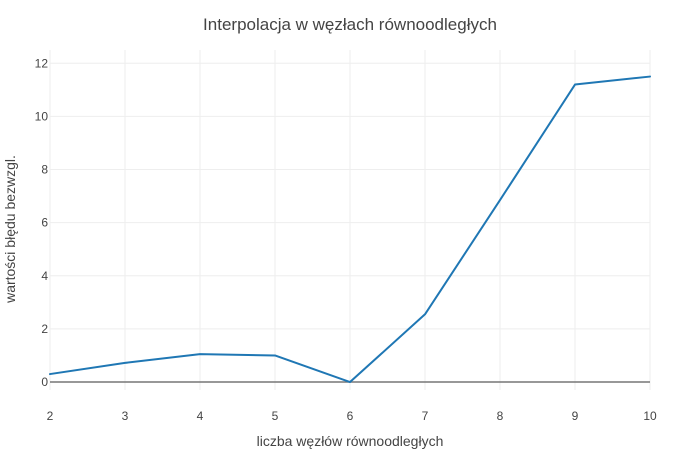 This screenshot has height=455, width=700. Describe the element at coordinates (575, 416) in the screenshot. I see `x-tick-label: 9` at that location.